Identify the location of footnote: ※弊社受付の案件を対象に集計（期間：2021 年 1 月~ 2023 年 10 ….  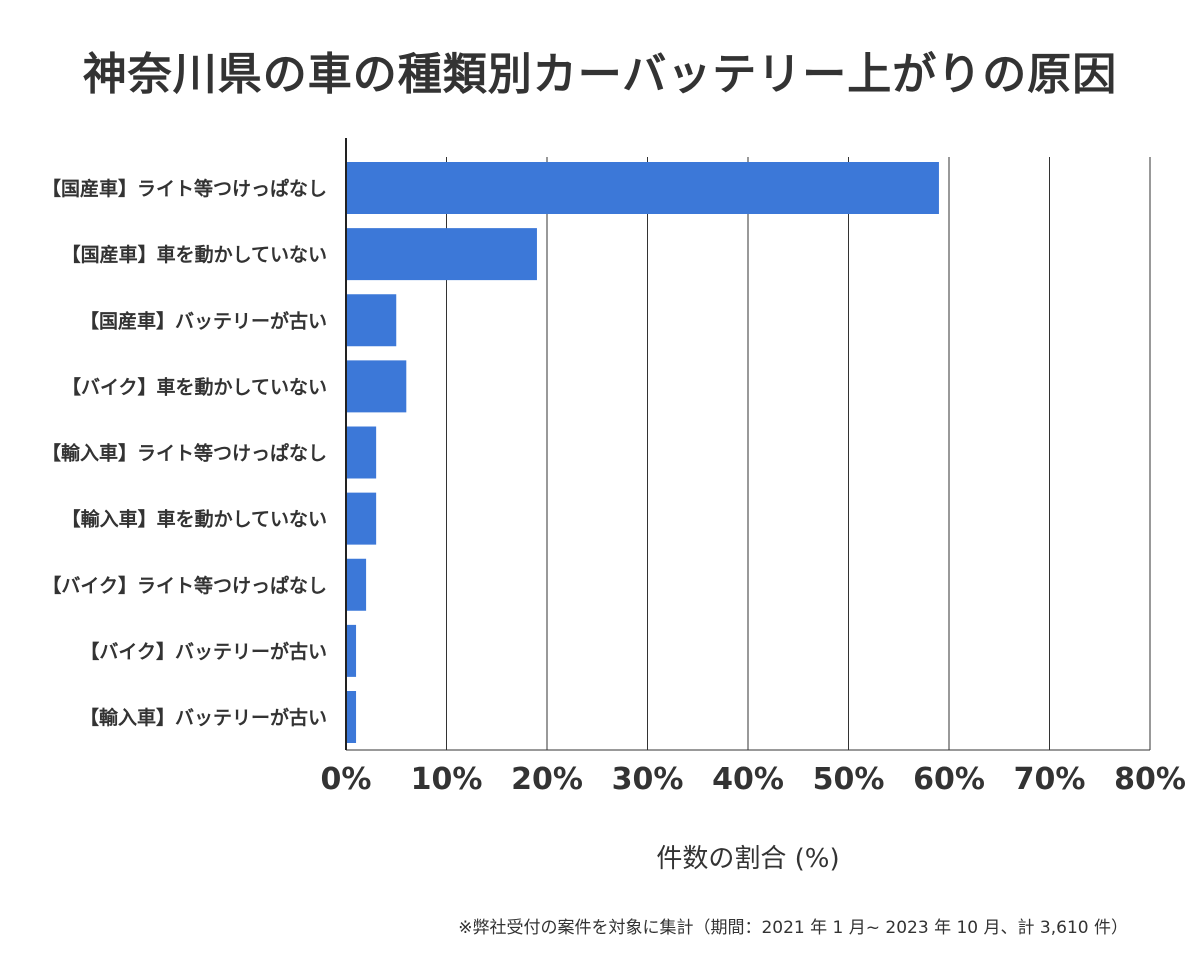
(793, 928).